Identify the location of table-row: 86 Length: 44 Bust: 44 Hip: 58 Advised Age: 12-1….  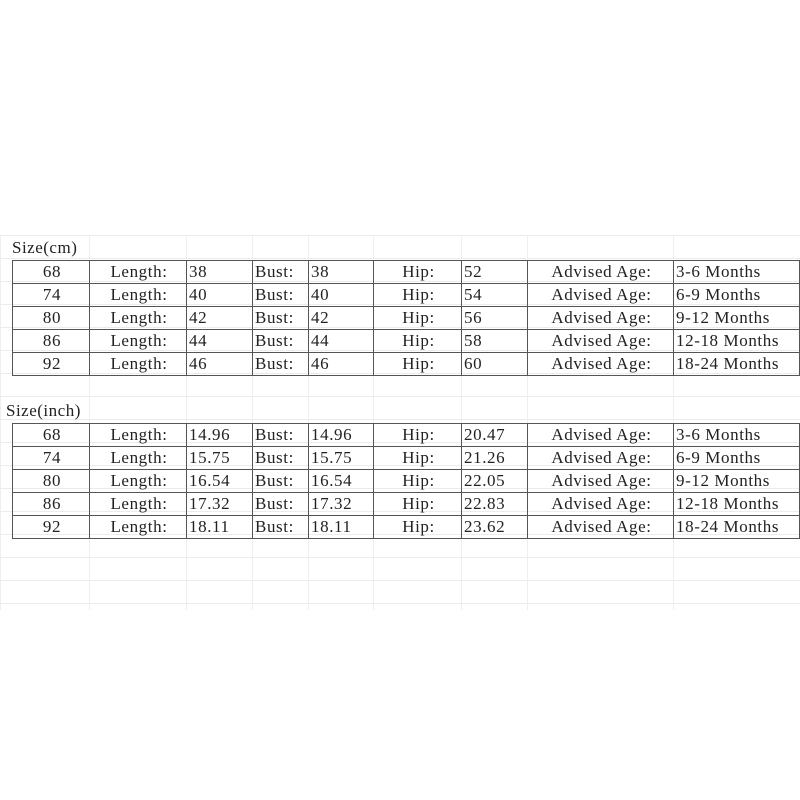
(406, 341).